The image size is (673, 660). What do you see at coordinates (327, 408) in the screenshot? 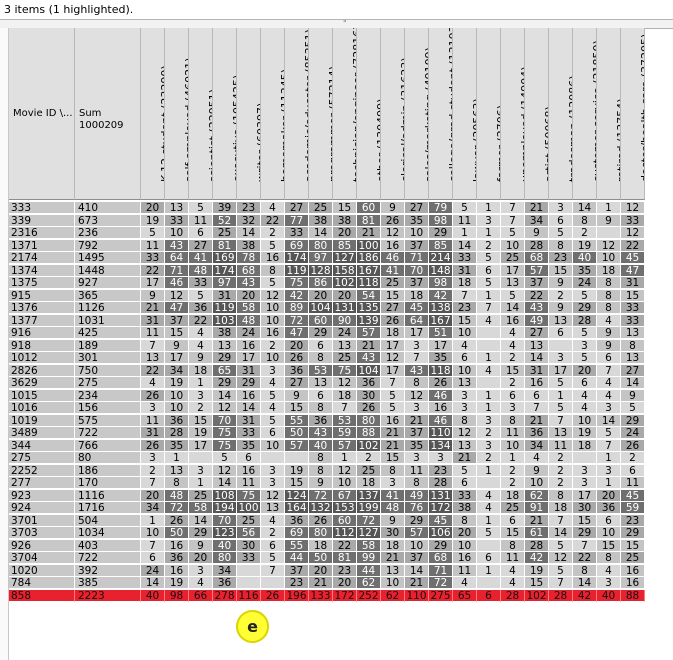
I see `table-row: 1016 156 3 10 2 12 14 4 15 8 7 26 5 3 16 3 1 3 7 5 4 3 5` at bounding box center [327, 408].